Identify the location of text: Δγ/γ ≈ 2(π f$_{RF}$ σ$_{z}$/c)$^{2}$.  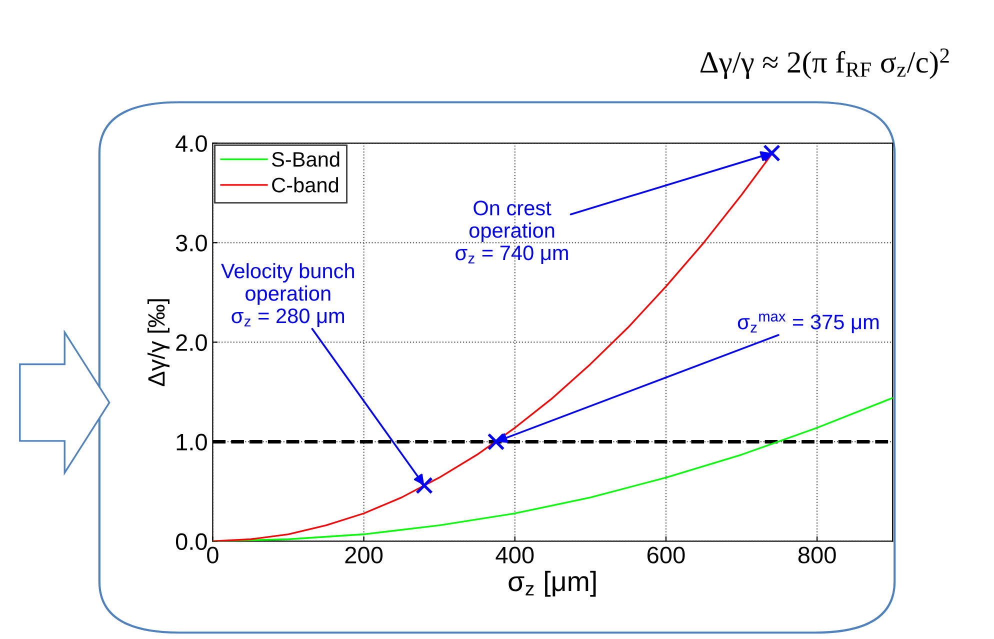
(824, 63).